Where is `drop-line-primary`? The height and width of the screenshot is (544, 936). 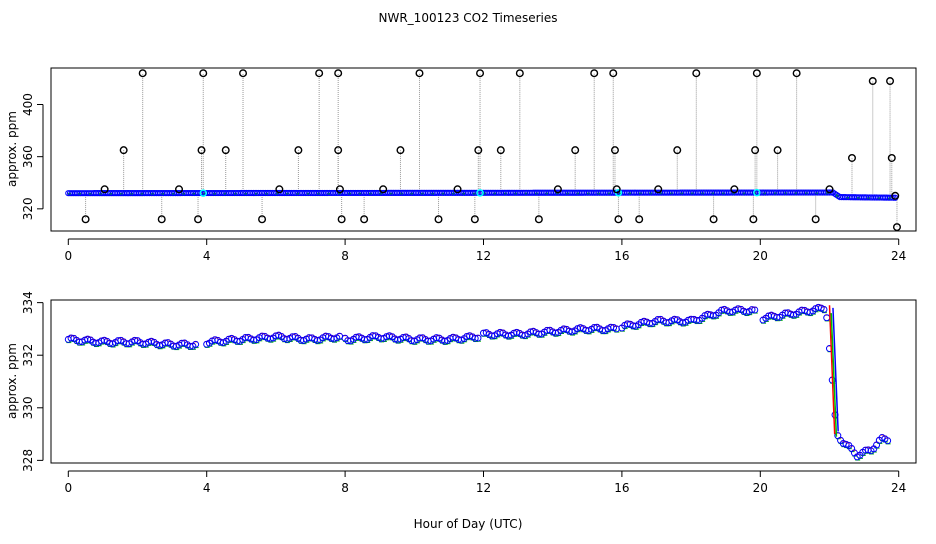 drop-line-primary is located at coordinates (835, 369).